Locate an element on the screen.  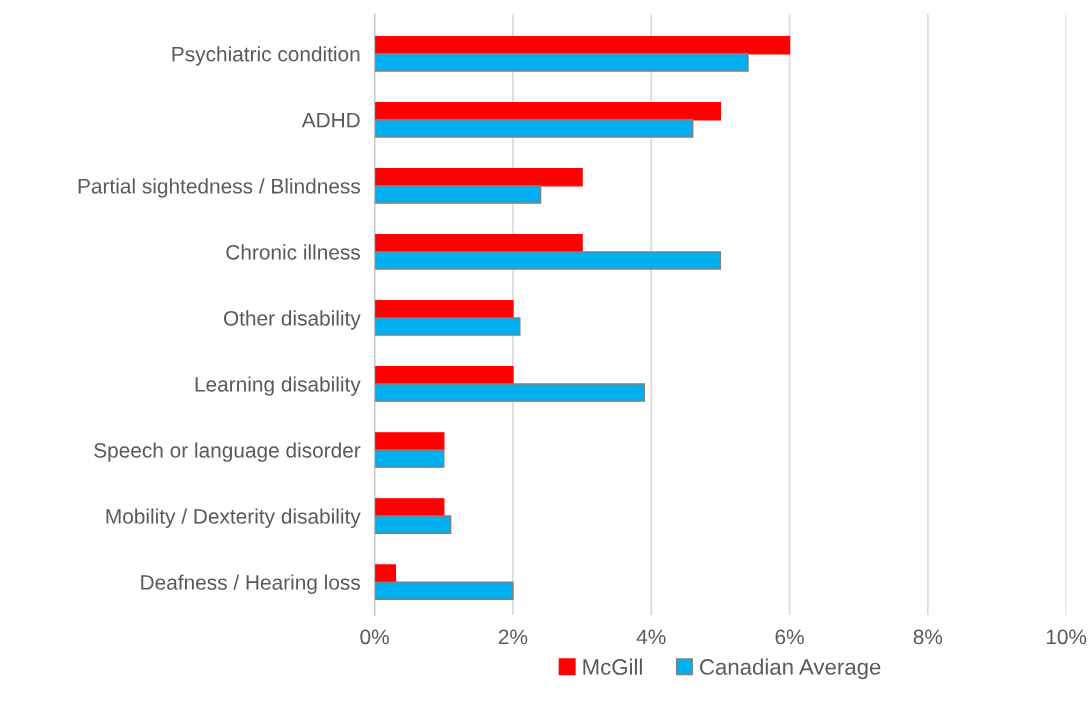
y-tick-label: ADHD is located at coordinates (330, 120).